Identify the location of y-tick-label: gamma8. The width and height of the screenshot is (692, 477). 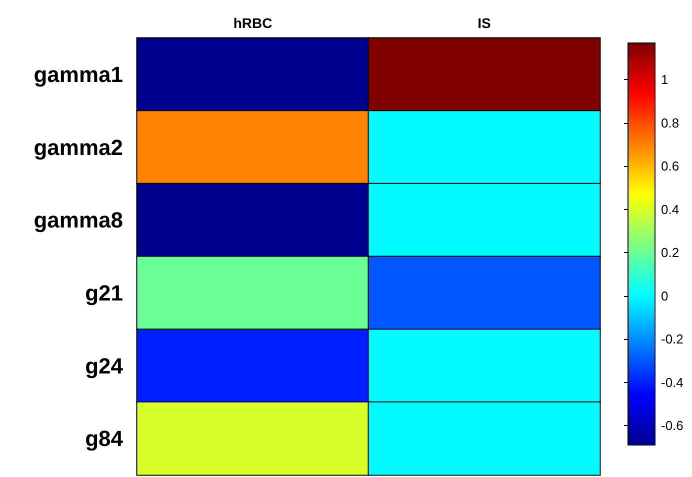
(78, 220).